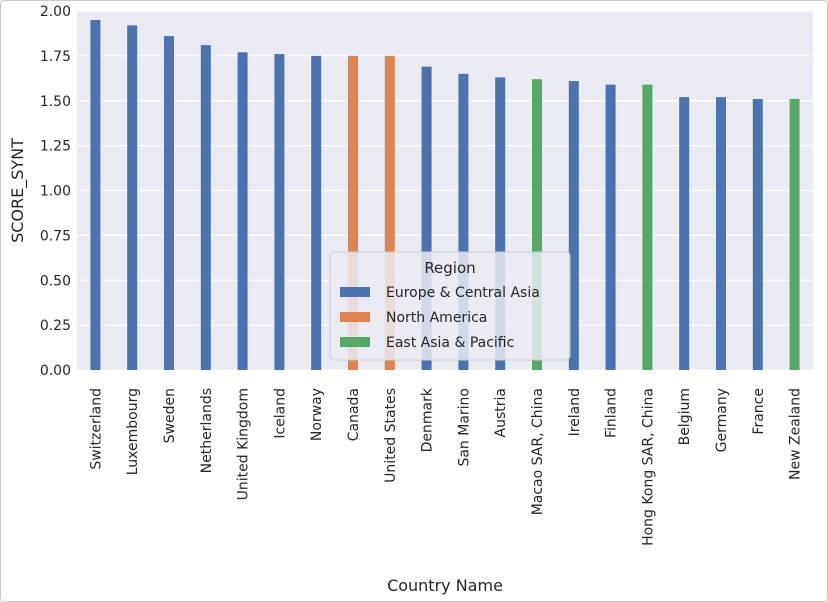  I want to click on x-tick-label: Finland, so click(612, 413).